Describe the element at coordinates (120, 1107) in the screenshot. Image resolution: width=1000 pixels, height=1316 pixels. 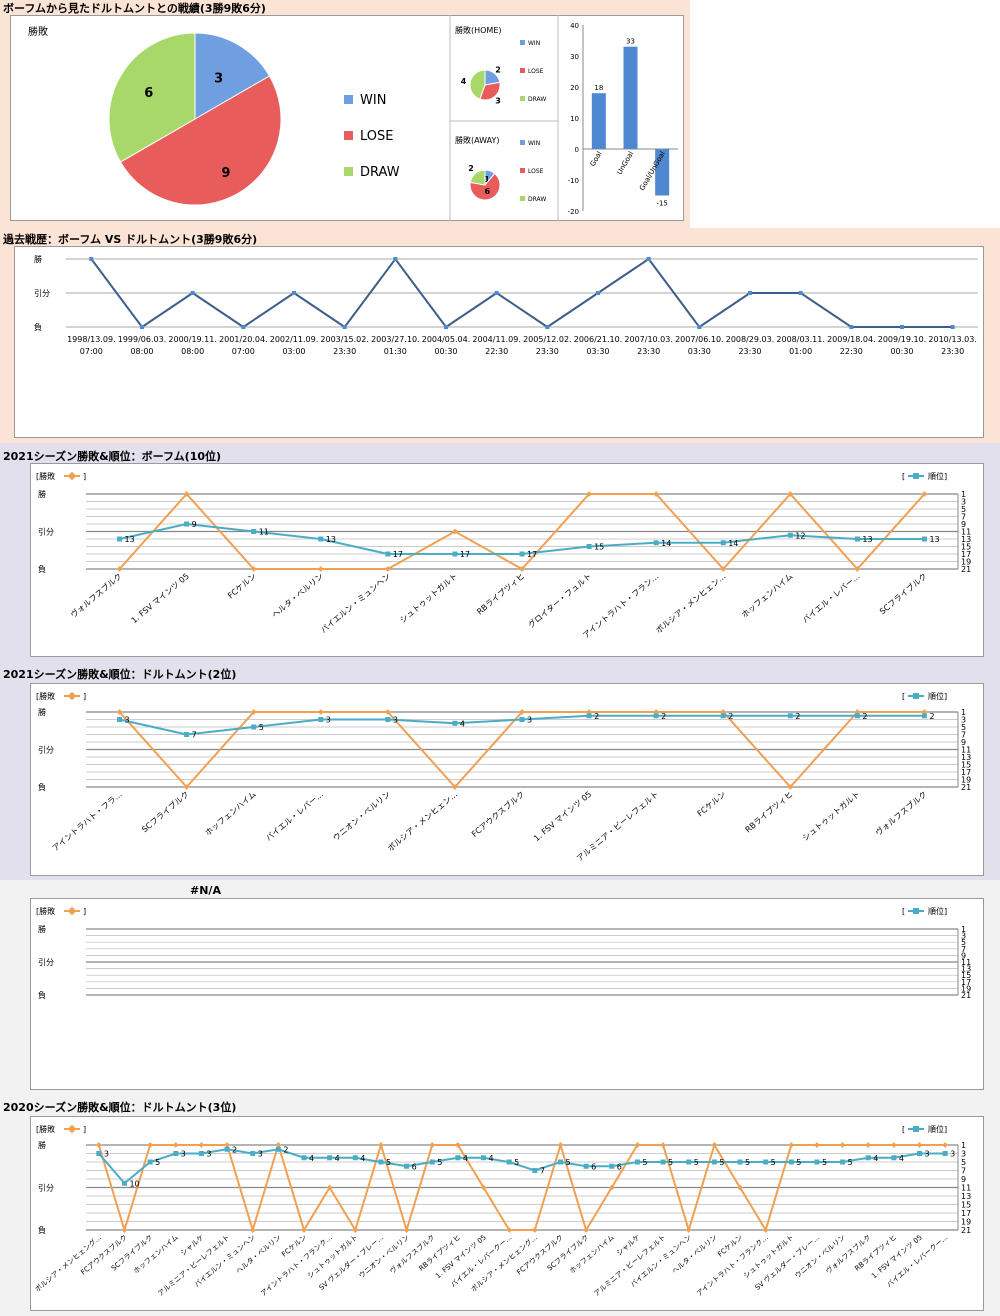
I see `section-title-6: 2020シーズン勝敗&順位：ドルトムント(3位)` at that location.